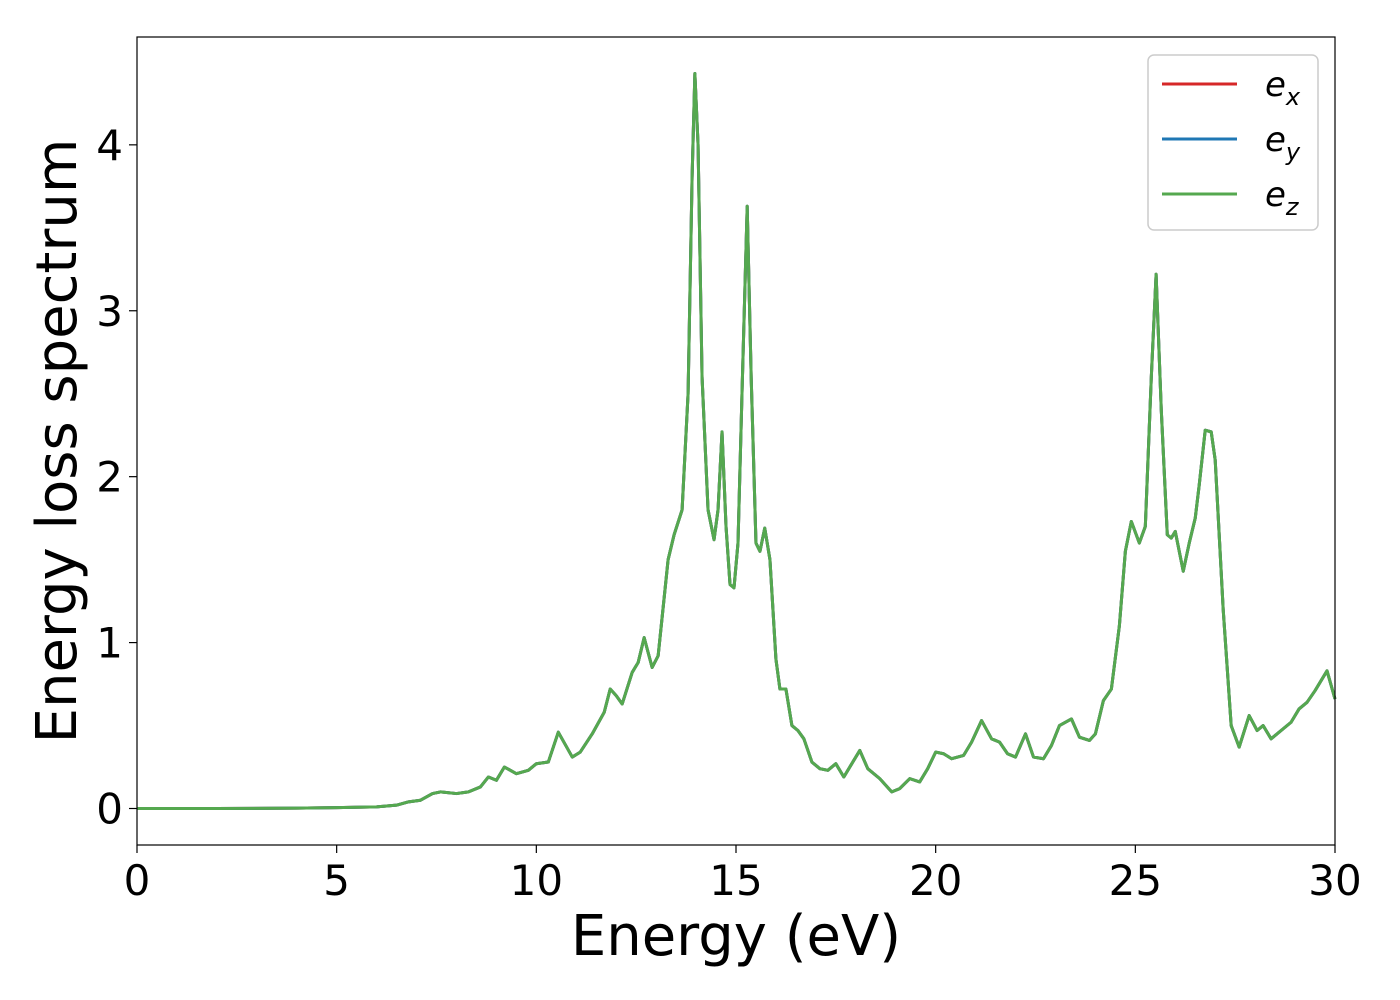 The width and height of the screenshot is (1400, 1000). I want to click on y-tick-label: 0, so click(109, 808).